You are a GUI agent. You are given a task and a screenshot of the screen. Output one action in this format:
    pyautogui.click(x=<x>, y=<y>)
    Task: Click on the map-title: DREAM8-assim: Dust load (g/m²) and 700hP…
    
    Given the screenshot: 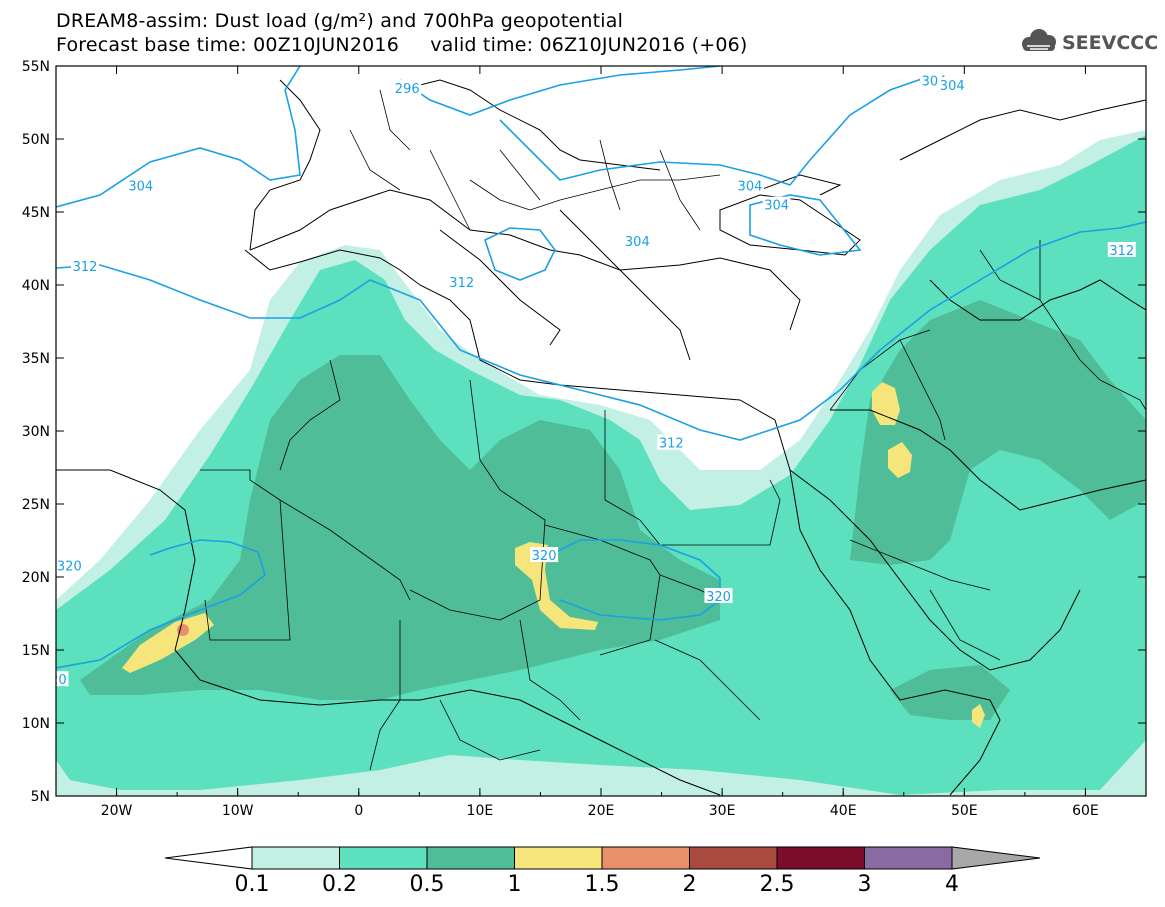 What is the action you would take?
    pyautogui.click(x=340, y=21)
    